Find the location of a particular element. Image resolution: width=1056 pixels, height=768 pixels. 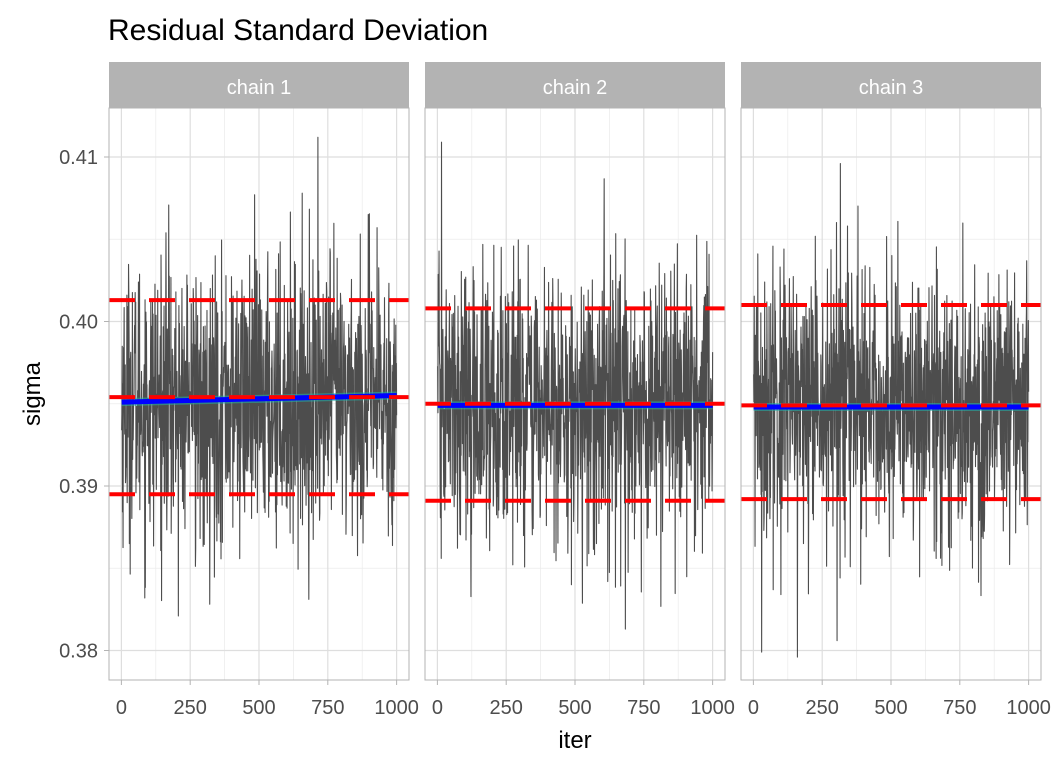

y-tick-label: 0.41 is located at coordinates (78, 158).